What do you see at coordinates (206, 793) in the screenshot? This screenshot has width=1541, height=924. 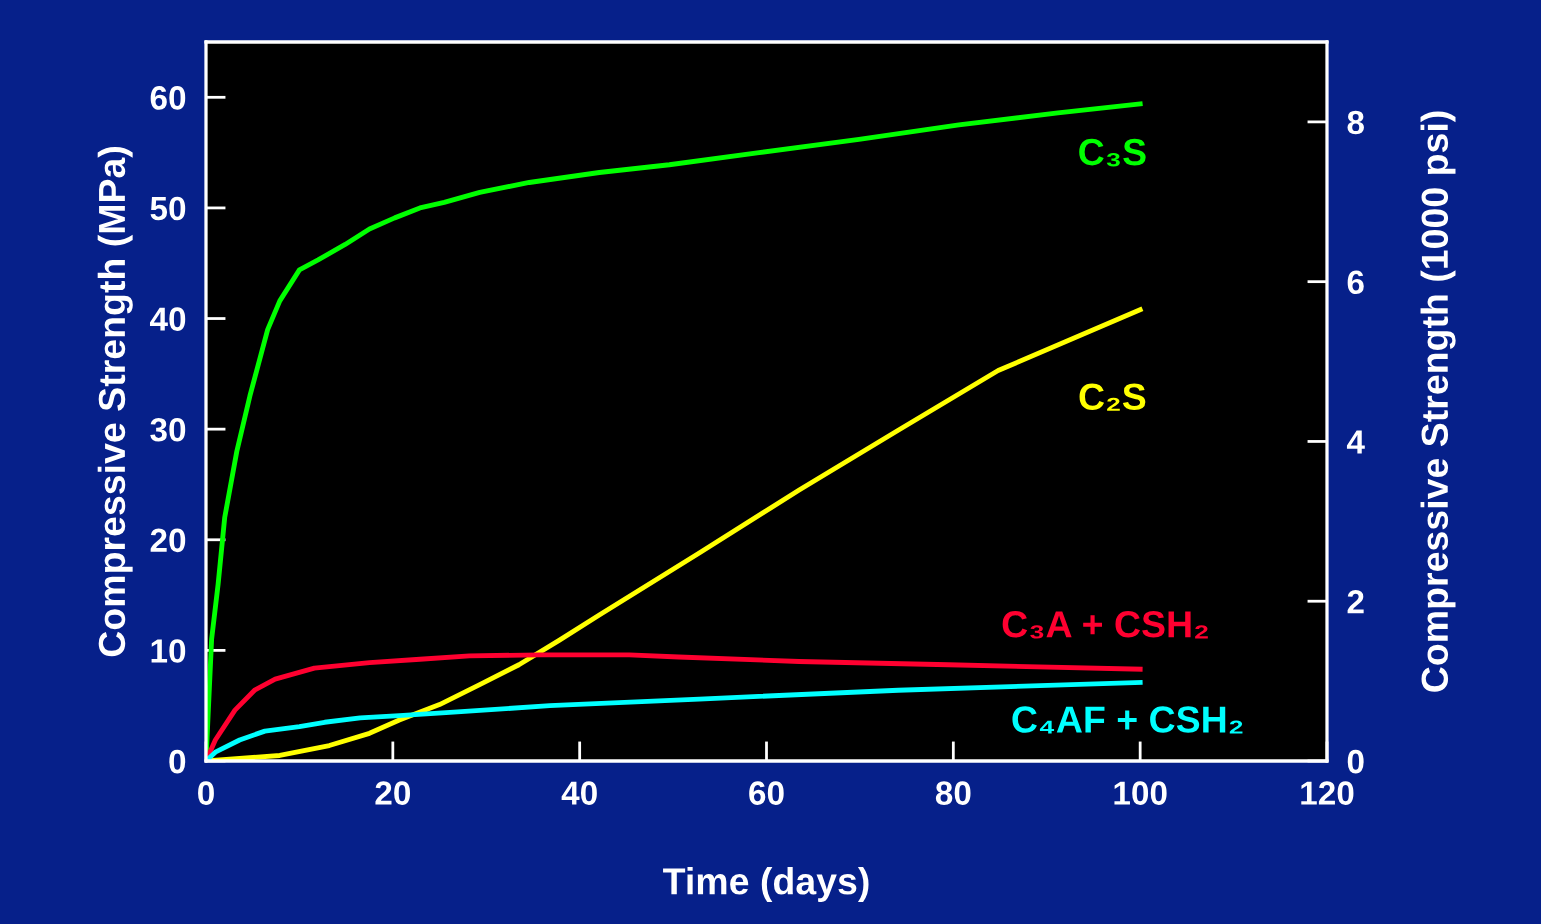 I see `x-tick-label: 0` at bounding box center [206, 793].